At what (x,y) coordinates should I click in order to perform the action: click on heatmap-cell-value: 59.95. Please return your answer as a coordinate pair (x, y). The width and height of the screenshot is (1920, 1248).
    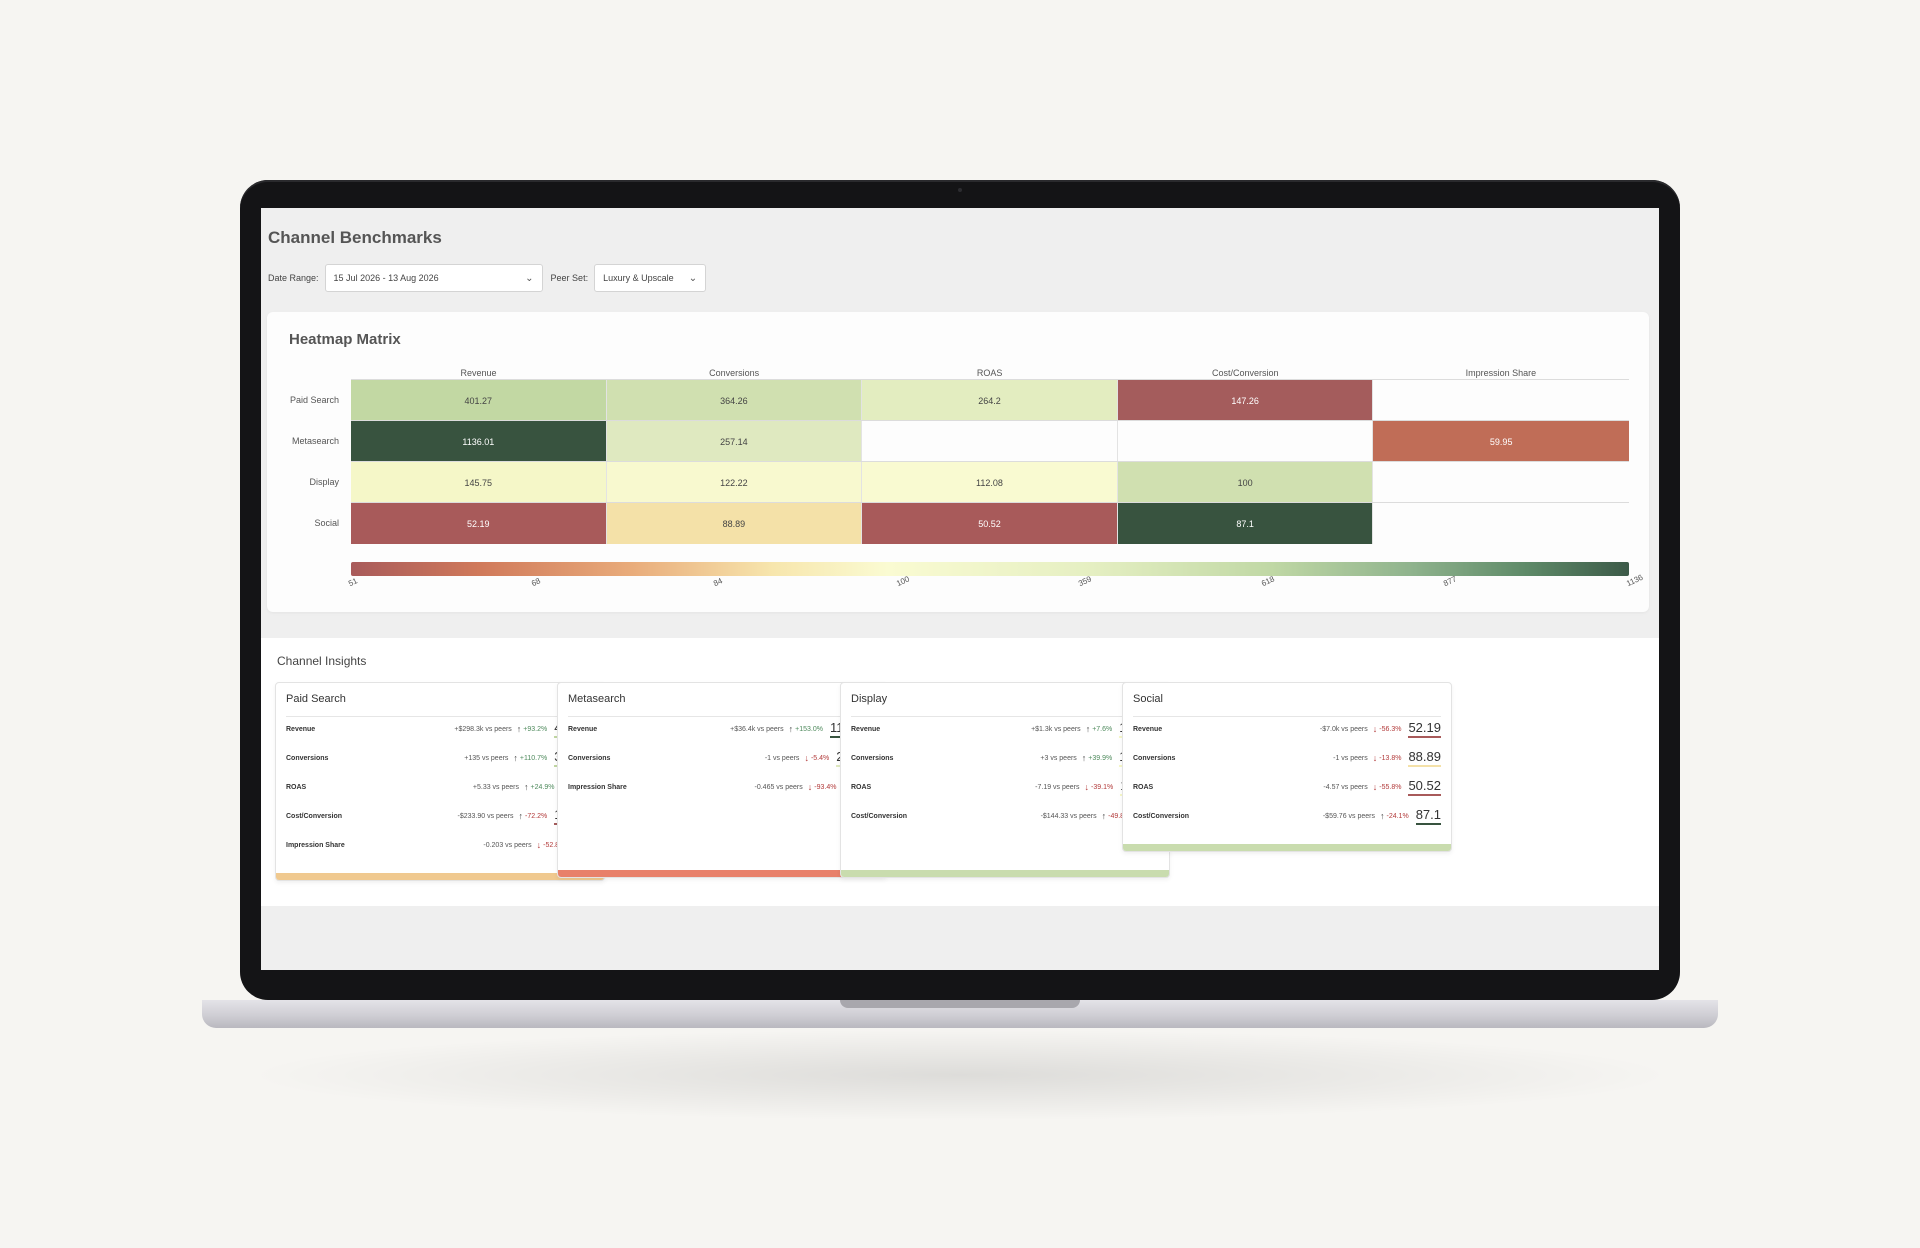
    Looking at the image, I should click on (1501, 441).